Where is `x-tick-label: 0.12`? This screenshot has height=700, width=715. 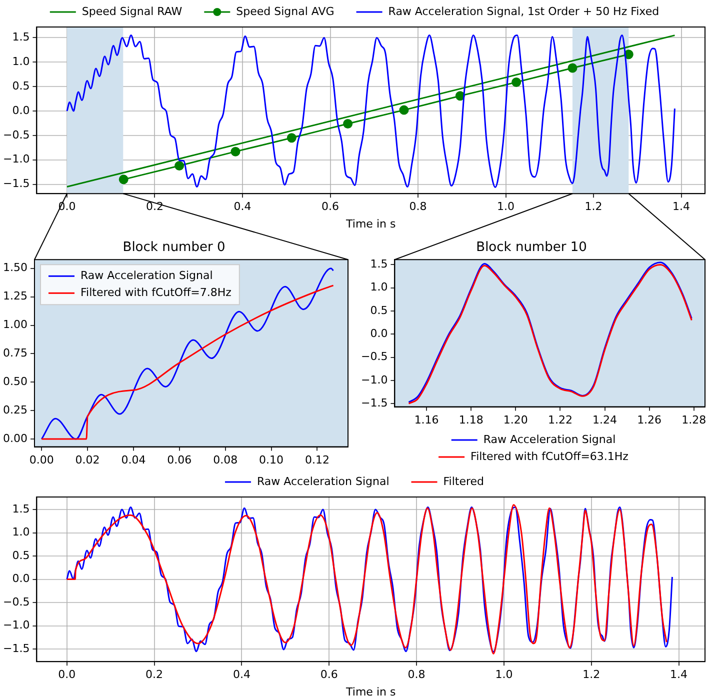
x-tick-label: 0.12 is located at coordinates (317, 459).